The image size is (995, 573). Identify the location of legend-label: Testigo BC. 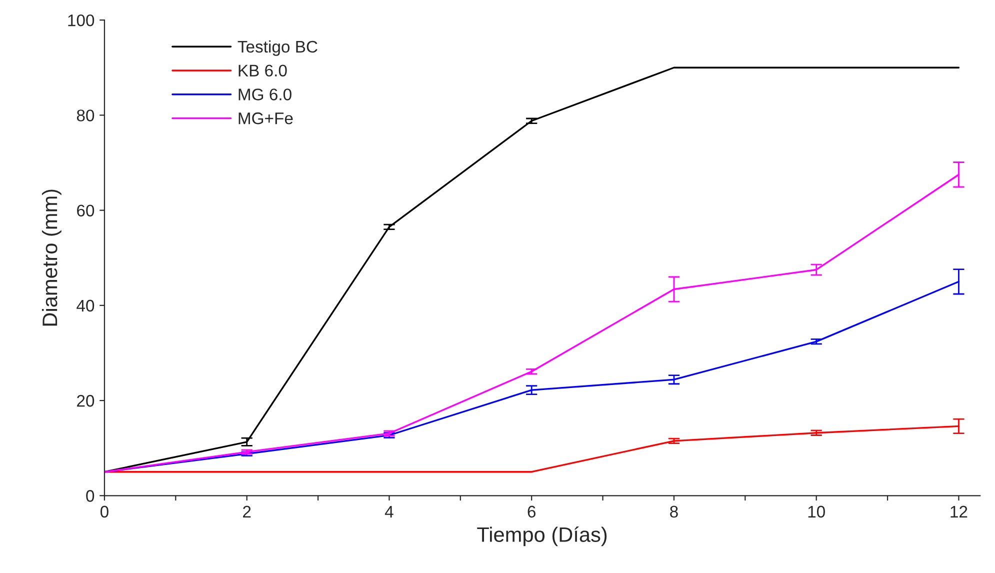
(278, 48).